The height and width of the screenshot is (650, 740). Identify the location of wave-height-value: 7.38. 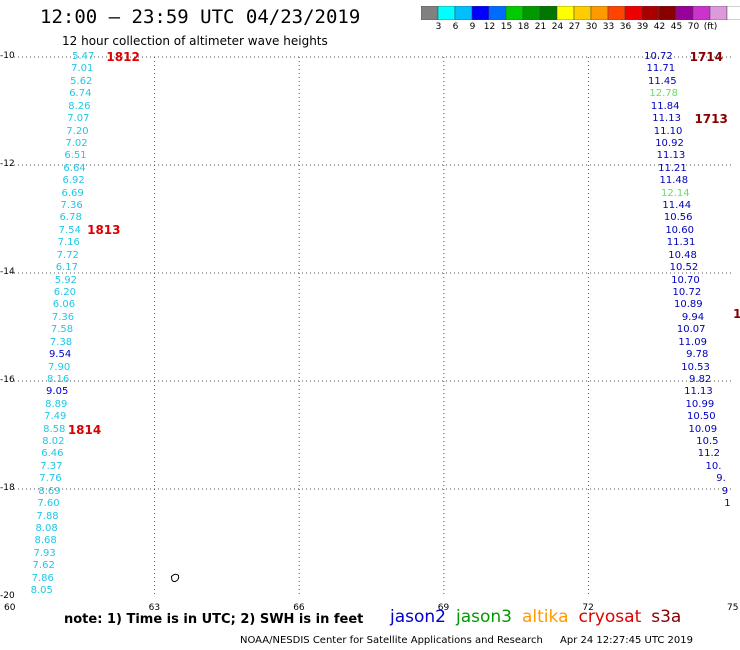
(61, 342).